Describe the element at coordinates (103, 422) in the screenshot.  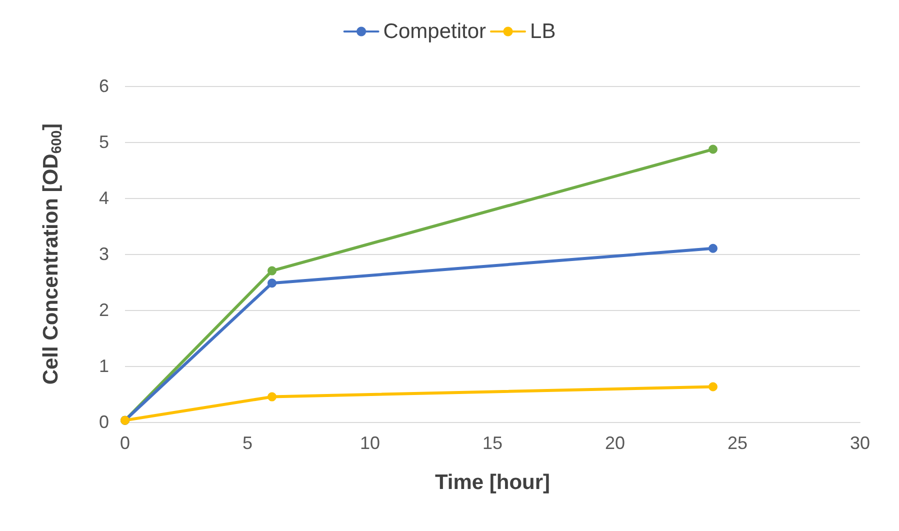
I see `y-tick-label: 0` at that location.